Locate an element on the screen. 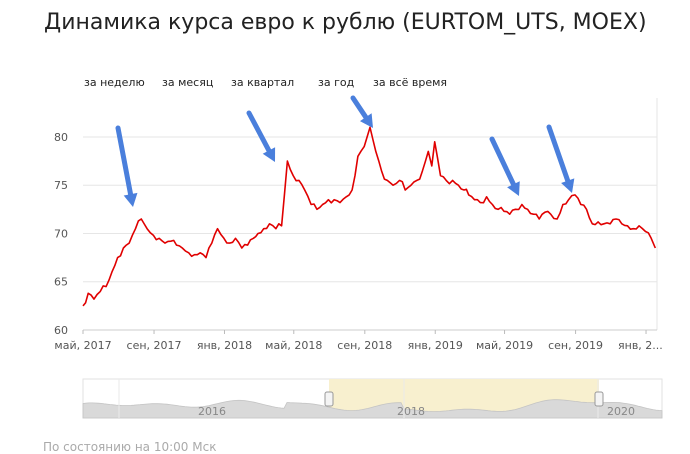 Image resolution: width=690 pixels, height=454 pixels. navigator-left-handle is located at coordinates (329, 399).